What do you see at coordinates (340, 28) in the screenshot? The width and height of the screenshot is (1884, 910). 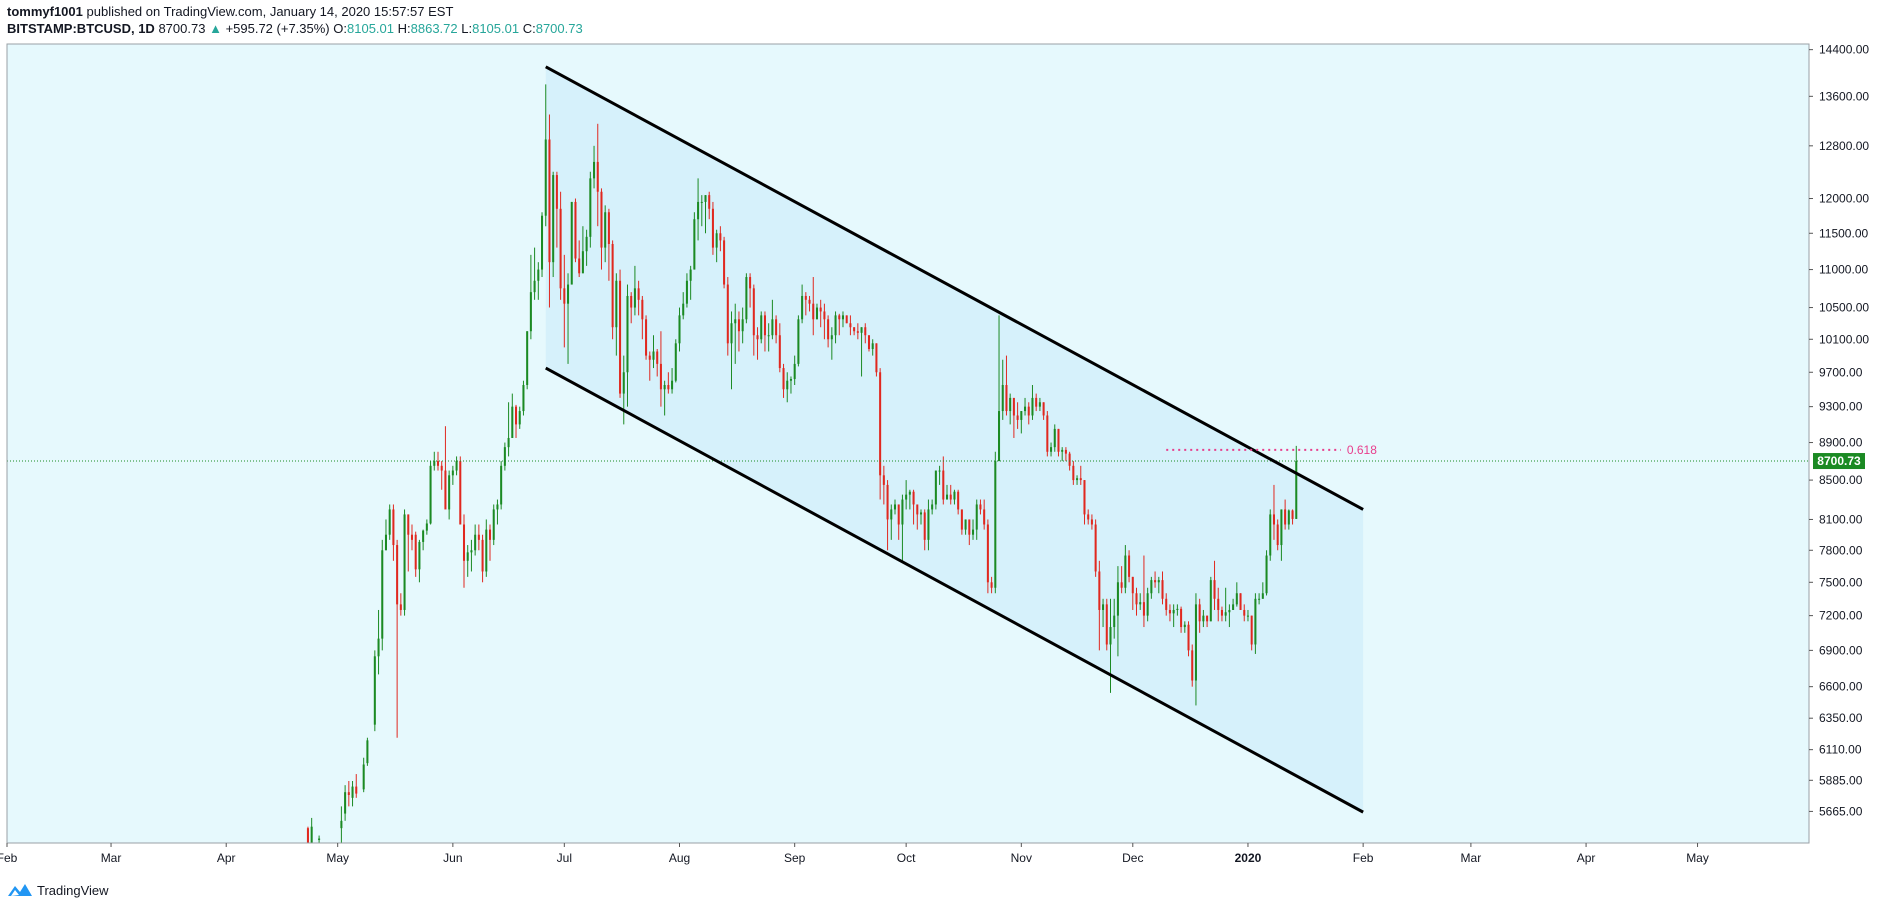 I see `open-label: O:` at bounding box center [340, 28].